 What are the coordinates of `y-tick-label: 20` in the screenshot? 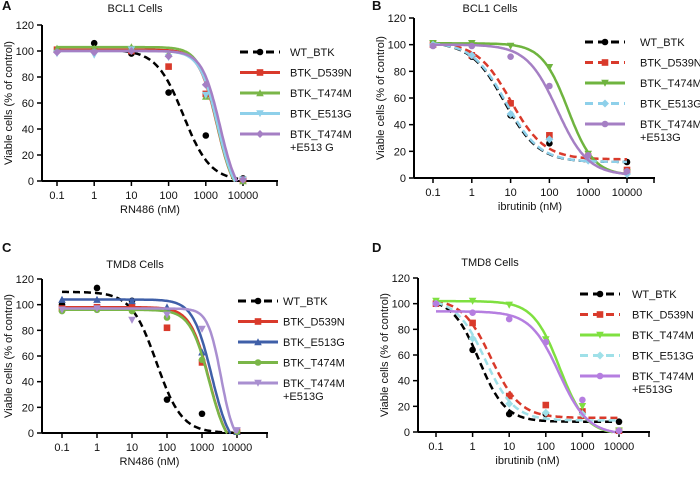 It's located at (400, 152).